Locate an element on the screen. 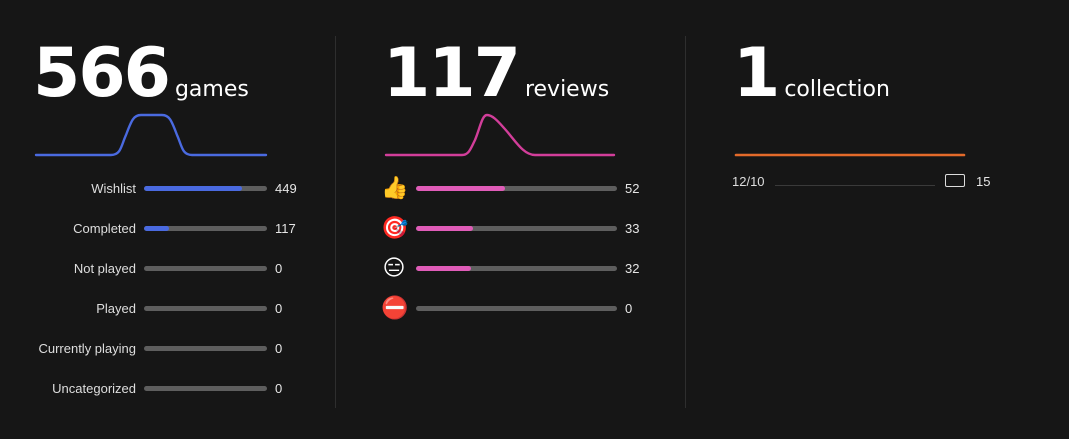 Image resolution: width=1069 pixels, height=439 pixels. games-row-completed: Completed 117 is located at coordinates (184, 228).